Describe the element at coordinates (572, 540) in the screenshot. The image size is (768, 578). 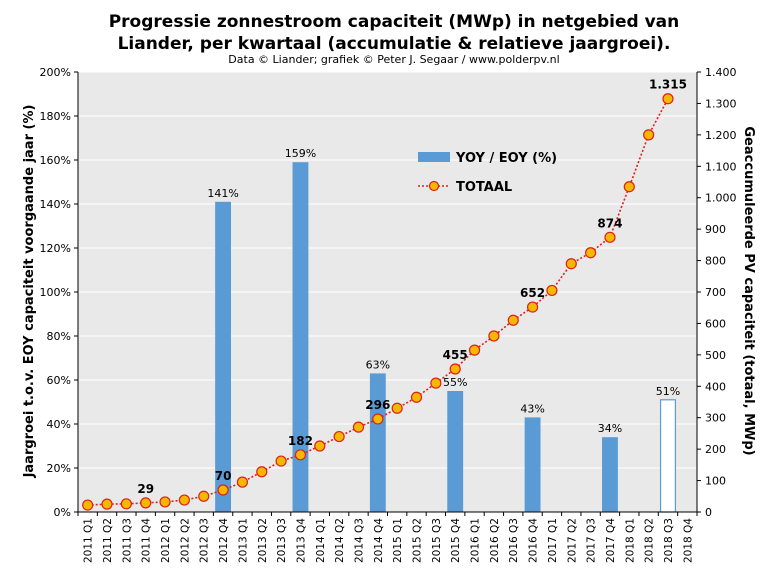
I see `x-tick-label: 2017 Q2` at that location.